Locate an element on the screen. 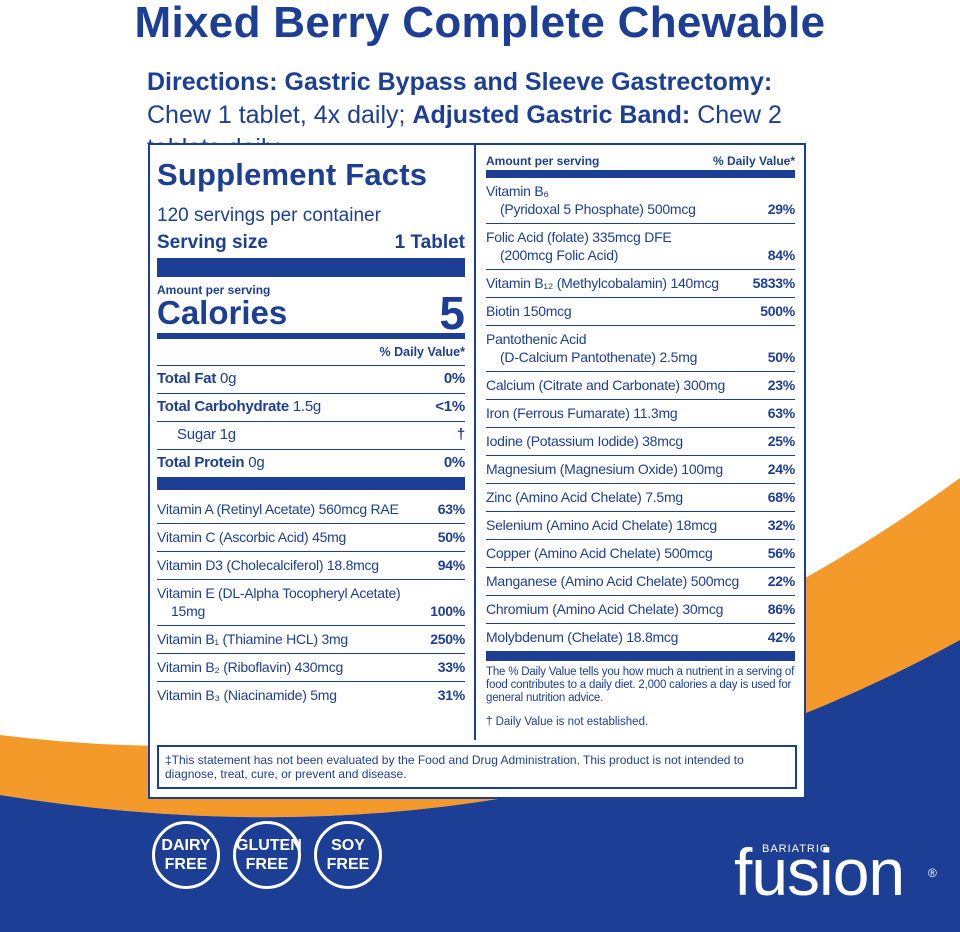 This screenshot has height=932, width=960. nutrient-line: Pantothenic Acid is located at coordinates (536, 339).